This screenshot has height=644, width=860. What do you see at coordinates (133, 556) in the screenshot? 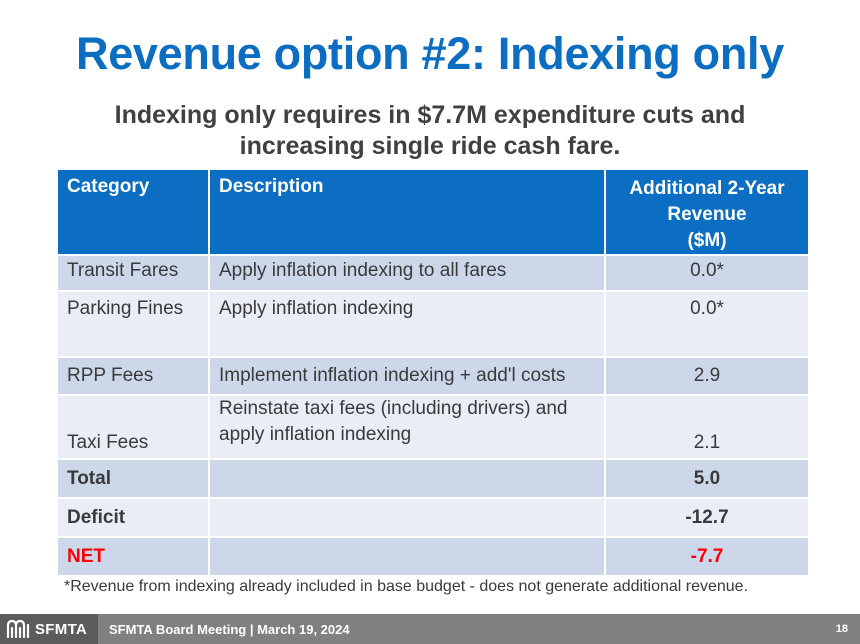
I see `row-category: NET` at bounding box center [133, 556].